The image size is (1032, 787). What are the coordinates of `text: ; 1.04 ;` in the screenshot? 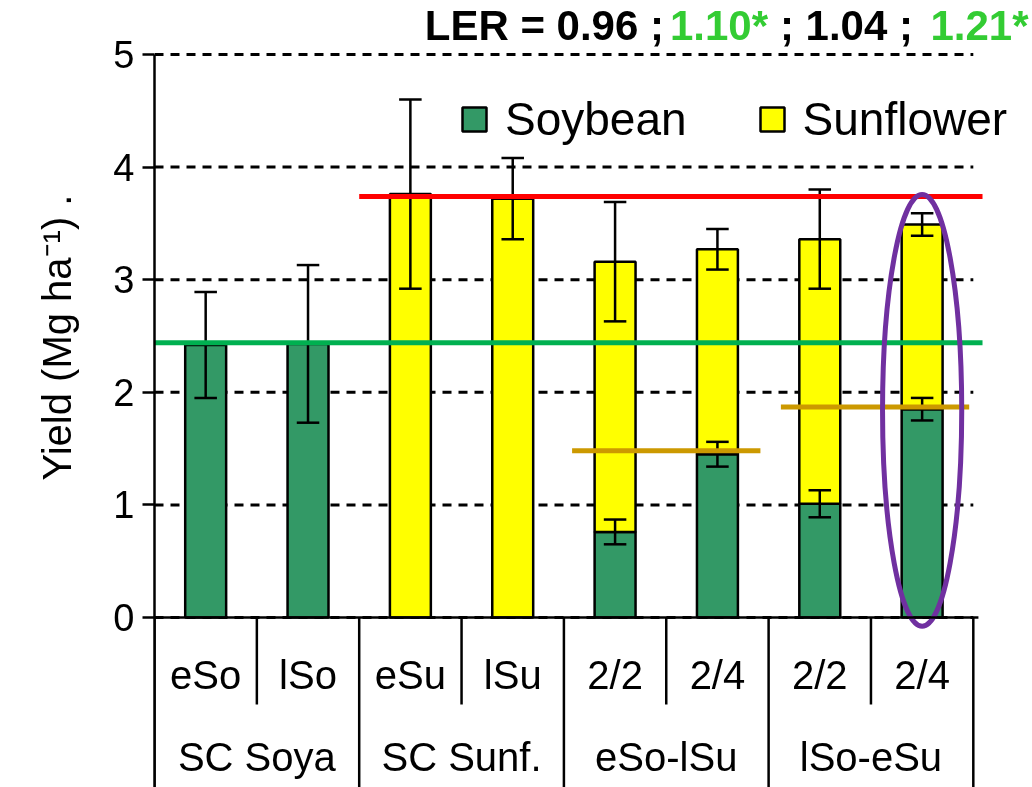 It's located at (846, 25).